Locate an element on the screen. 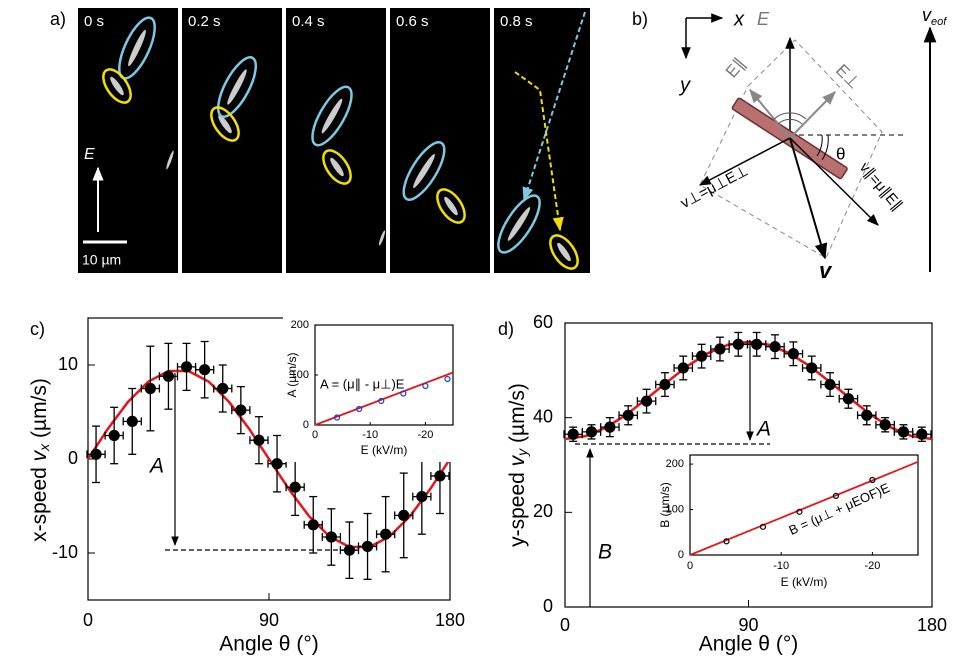 This screenshot has height=661, width=957. trajectory is located at coordinates (539, 151).